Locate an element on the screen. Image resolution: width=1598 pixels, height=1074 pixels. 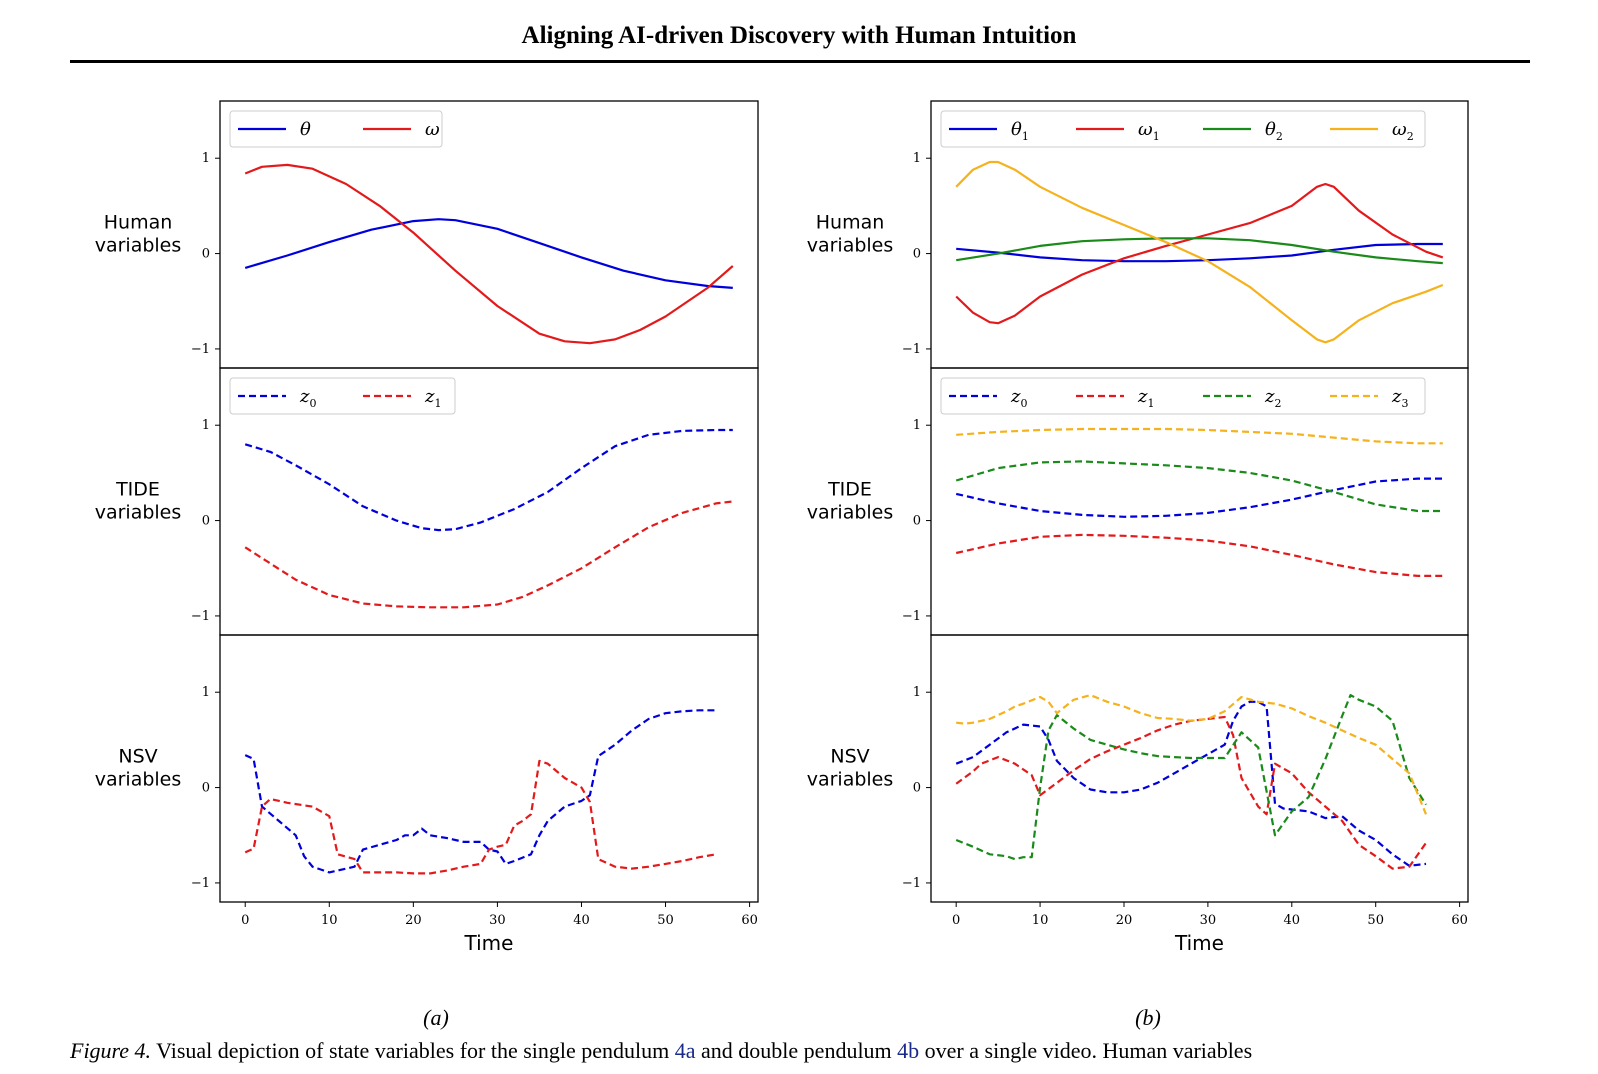
legend-label: ω is located at coordinates (432, 129).